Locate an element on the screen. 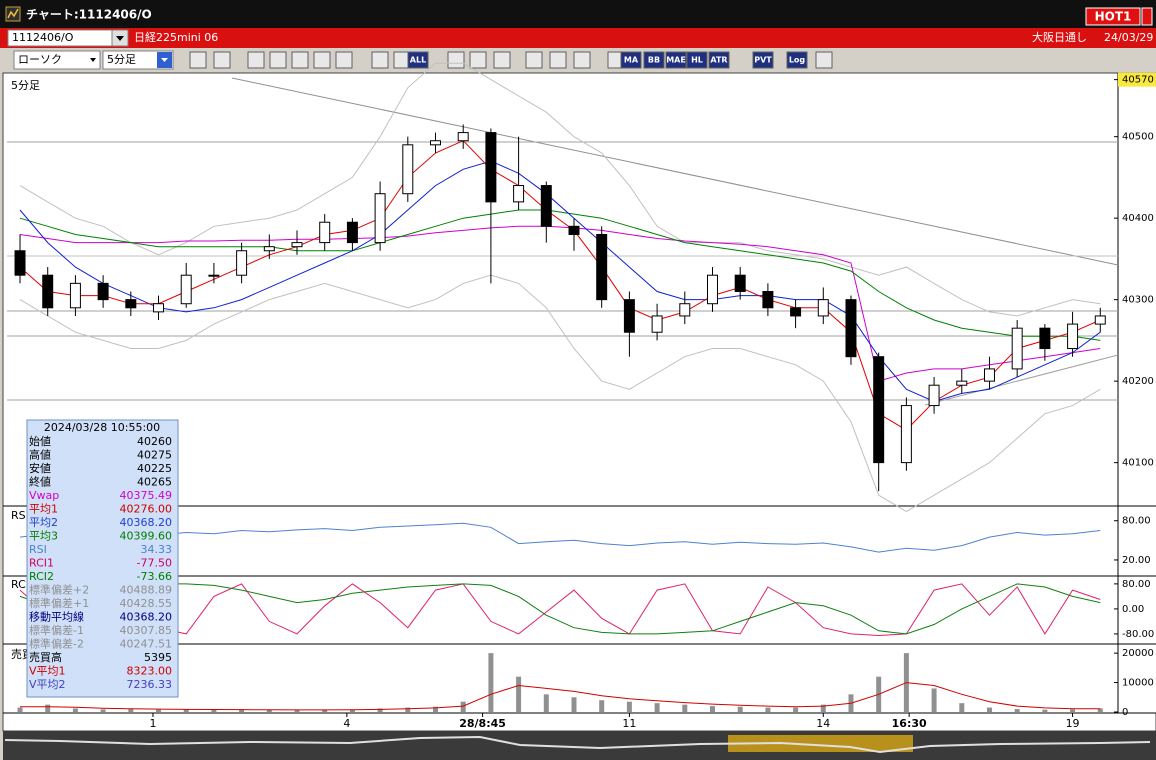 The width and height of the screenshot is (1156, 760). info-value: 40247.51 is located at coordinates (146, 644).